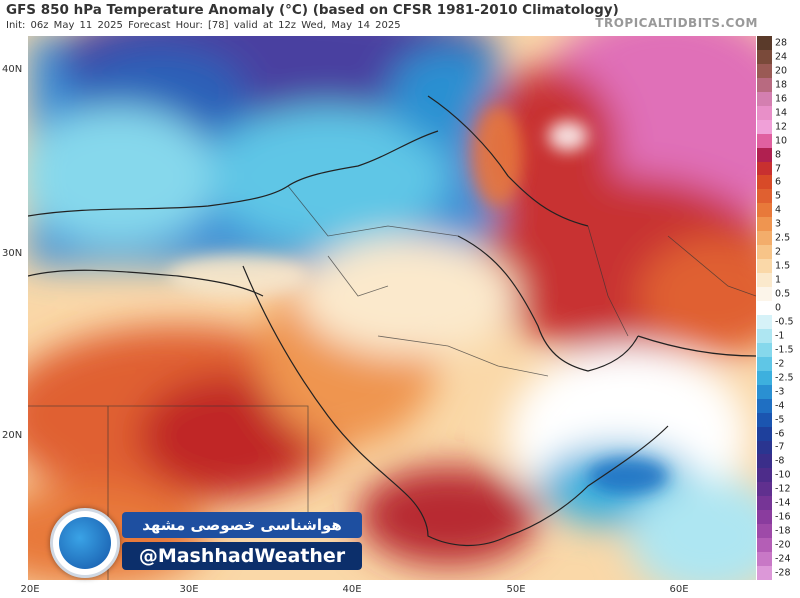 This screenshot has height=598, width=800. Describe the element at coordinates (783, 294) in the screenshot. I see `colorbar-tick-label: 0.5` at that location.